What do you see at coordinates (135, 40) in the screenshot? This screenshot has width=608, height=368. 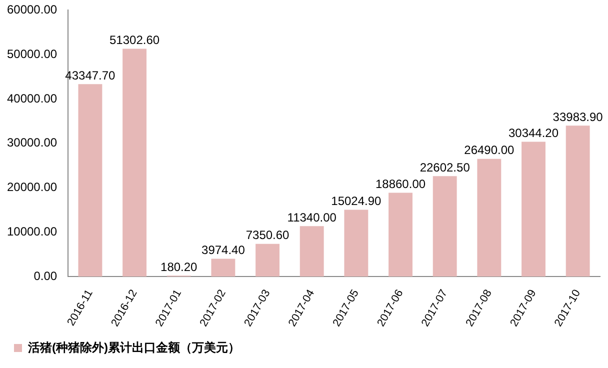 I see `data-label: 51302.60` at bounding box center [135, 40].